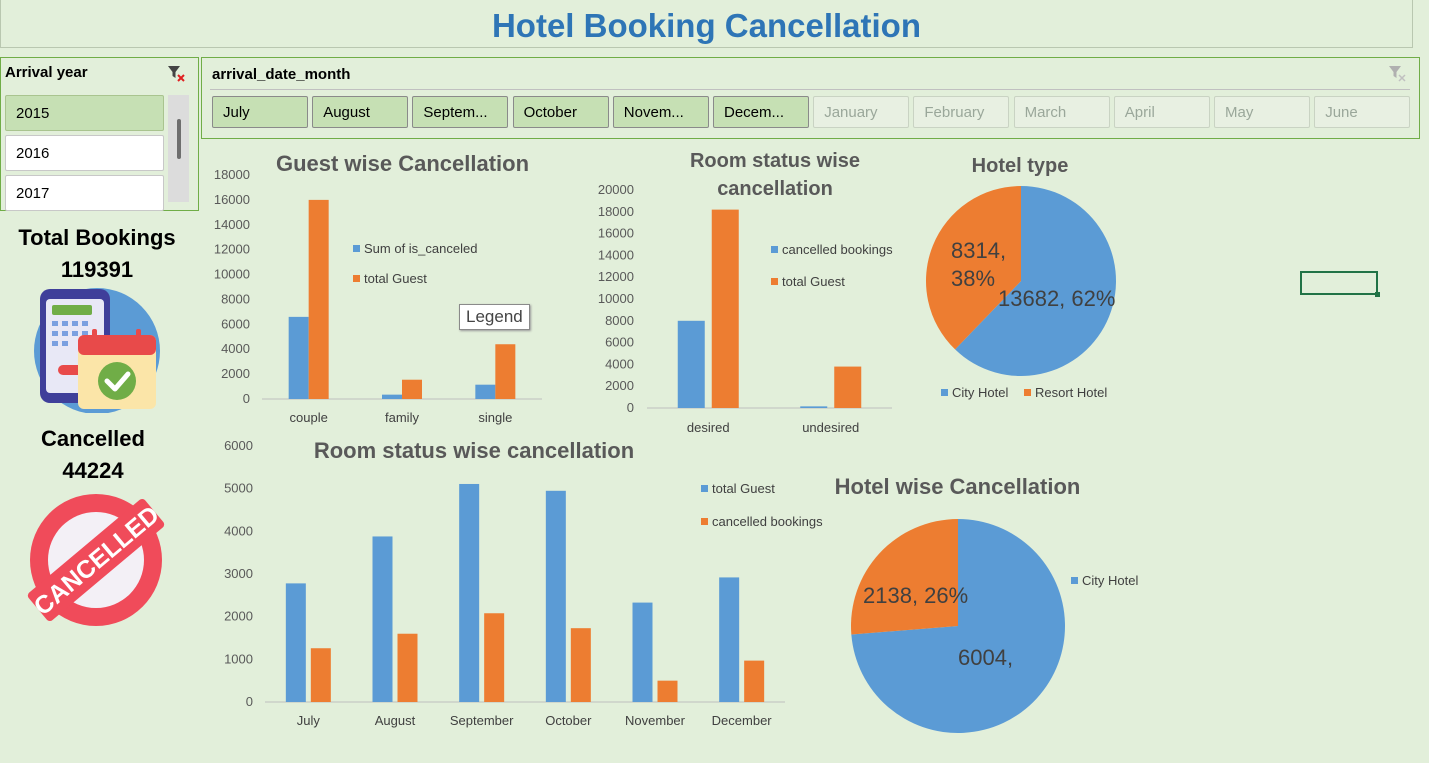 This screenshot has width=1429, height=763. I want to click on pie-data-label: 38%, so click(973, 278).